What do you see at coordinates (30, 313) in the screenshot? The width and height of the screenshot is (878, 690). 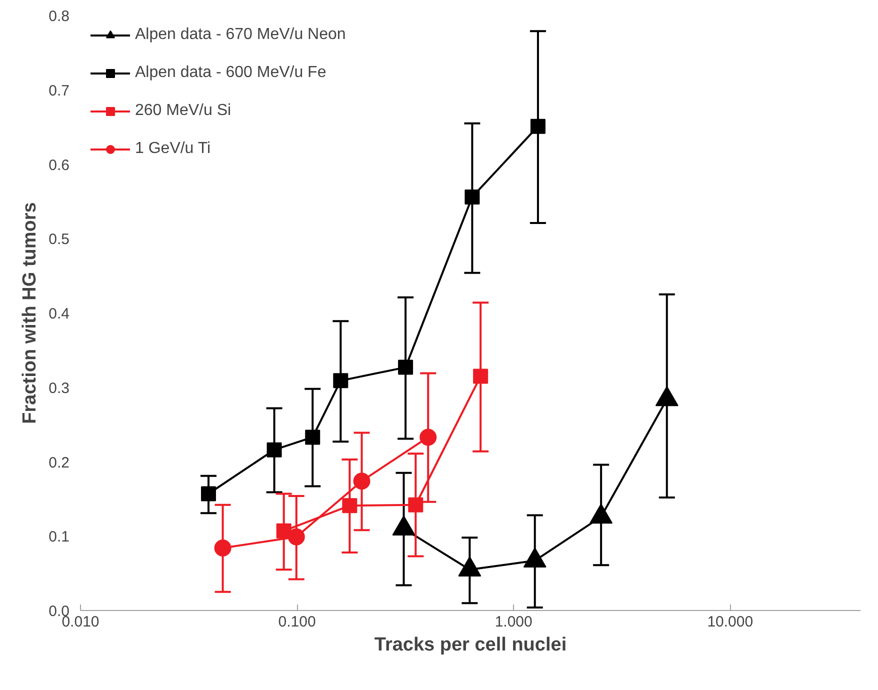 I see `y-axis-title: Fraction with HG tumors` at bounding box center [30, 313].